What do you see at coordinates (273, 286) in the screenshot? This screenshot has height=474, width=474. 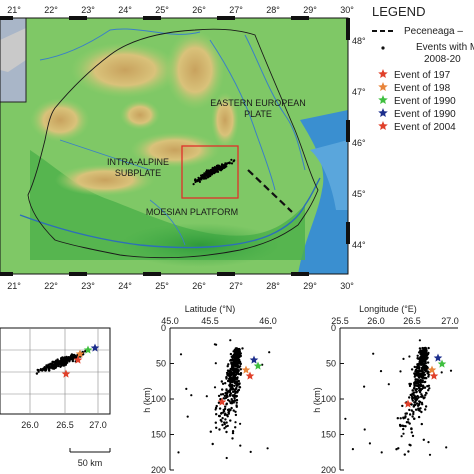 I see `lon-tick-bottom: 28°` at bounding box center [273, 286].